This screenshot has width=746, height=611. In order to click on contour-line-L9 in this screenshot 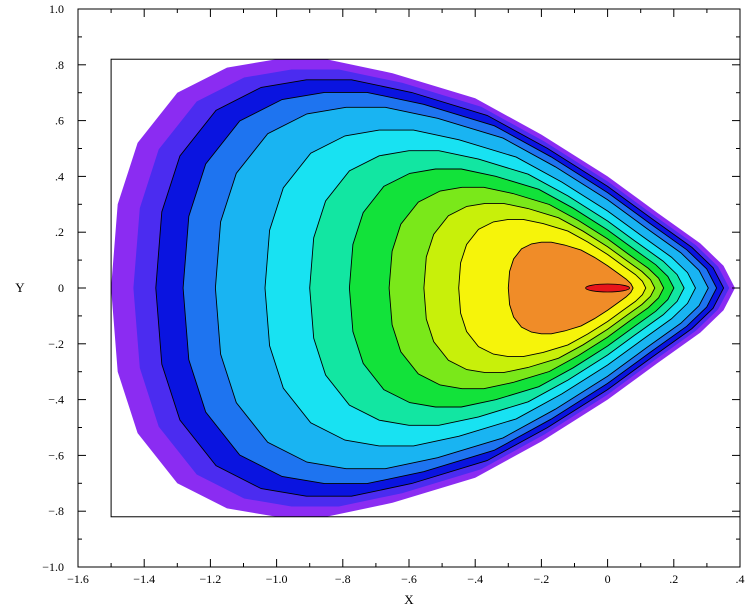, I will do `click(526, 288)`.